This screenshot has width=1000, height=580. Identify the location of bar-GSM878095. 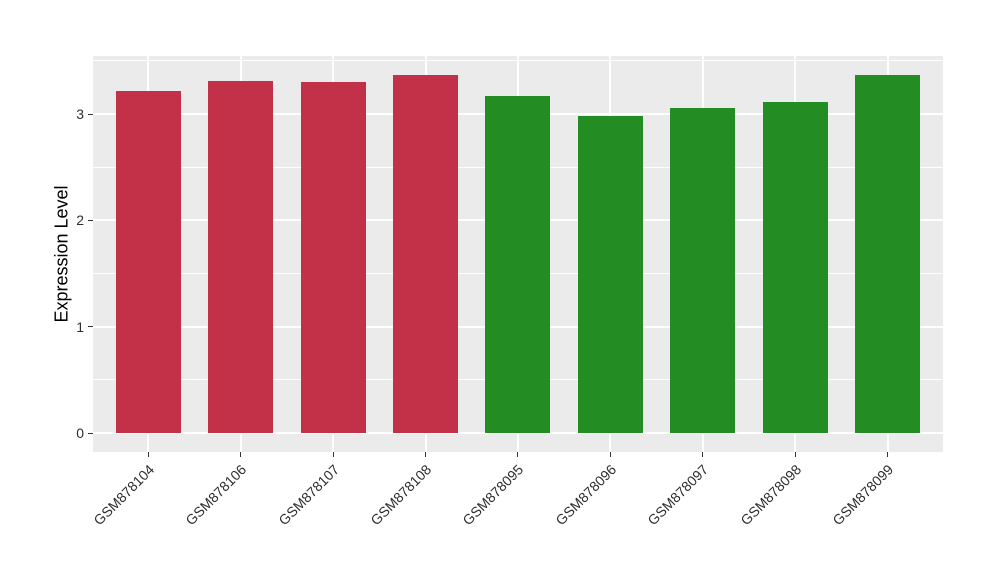
(518, 264).